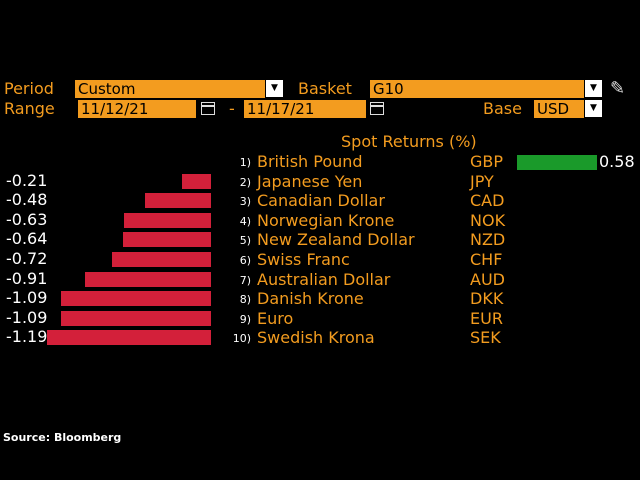 This screenshot has height=480, width=640. I want to click on value-label: -0.21, so click(27, 181).